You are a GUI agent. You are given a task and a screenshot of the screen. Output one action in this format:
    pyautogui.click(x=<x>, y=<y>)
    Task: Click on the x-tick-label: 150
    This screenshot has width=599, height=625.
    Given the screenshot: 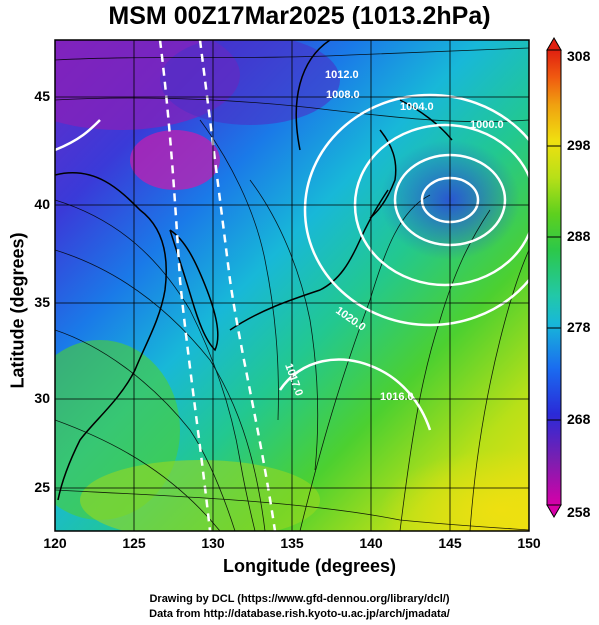 What is the action you would take?
    pyautogui.click(x=529, y=543)
    